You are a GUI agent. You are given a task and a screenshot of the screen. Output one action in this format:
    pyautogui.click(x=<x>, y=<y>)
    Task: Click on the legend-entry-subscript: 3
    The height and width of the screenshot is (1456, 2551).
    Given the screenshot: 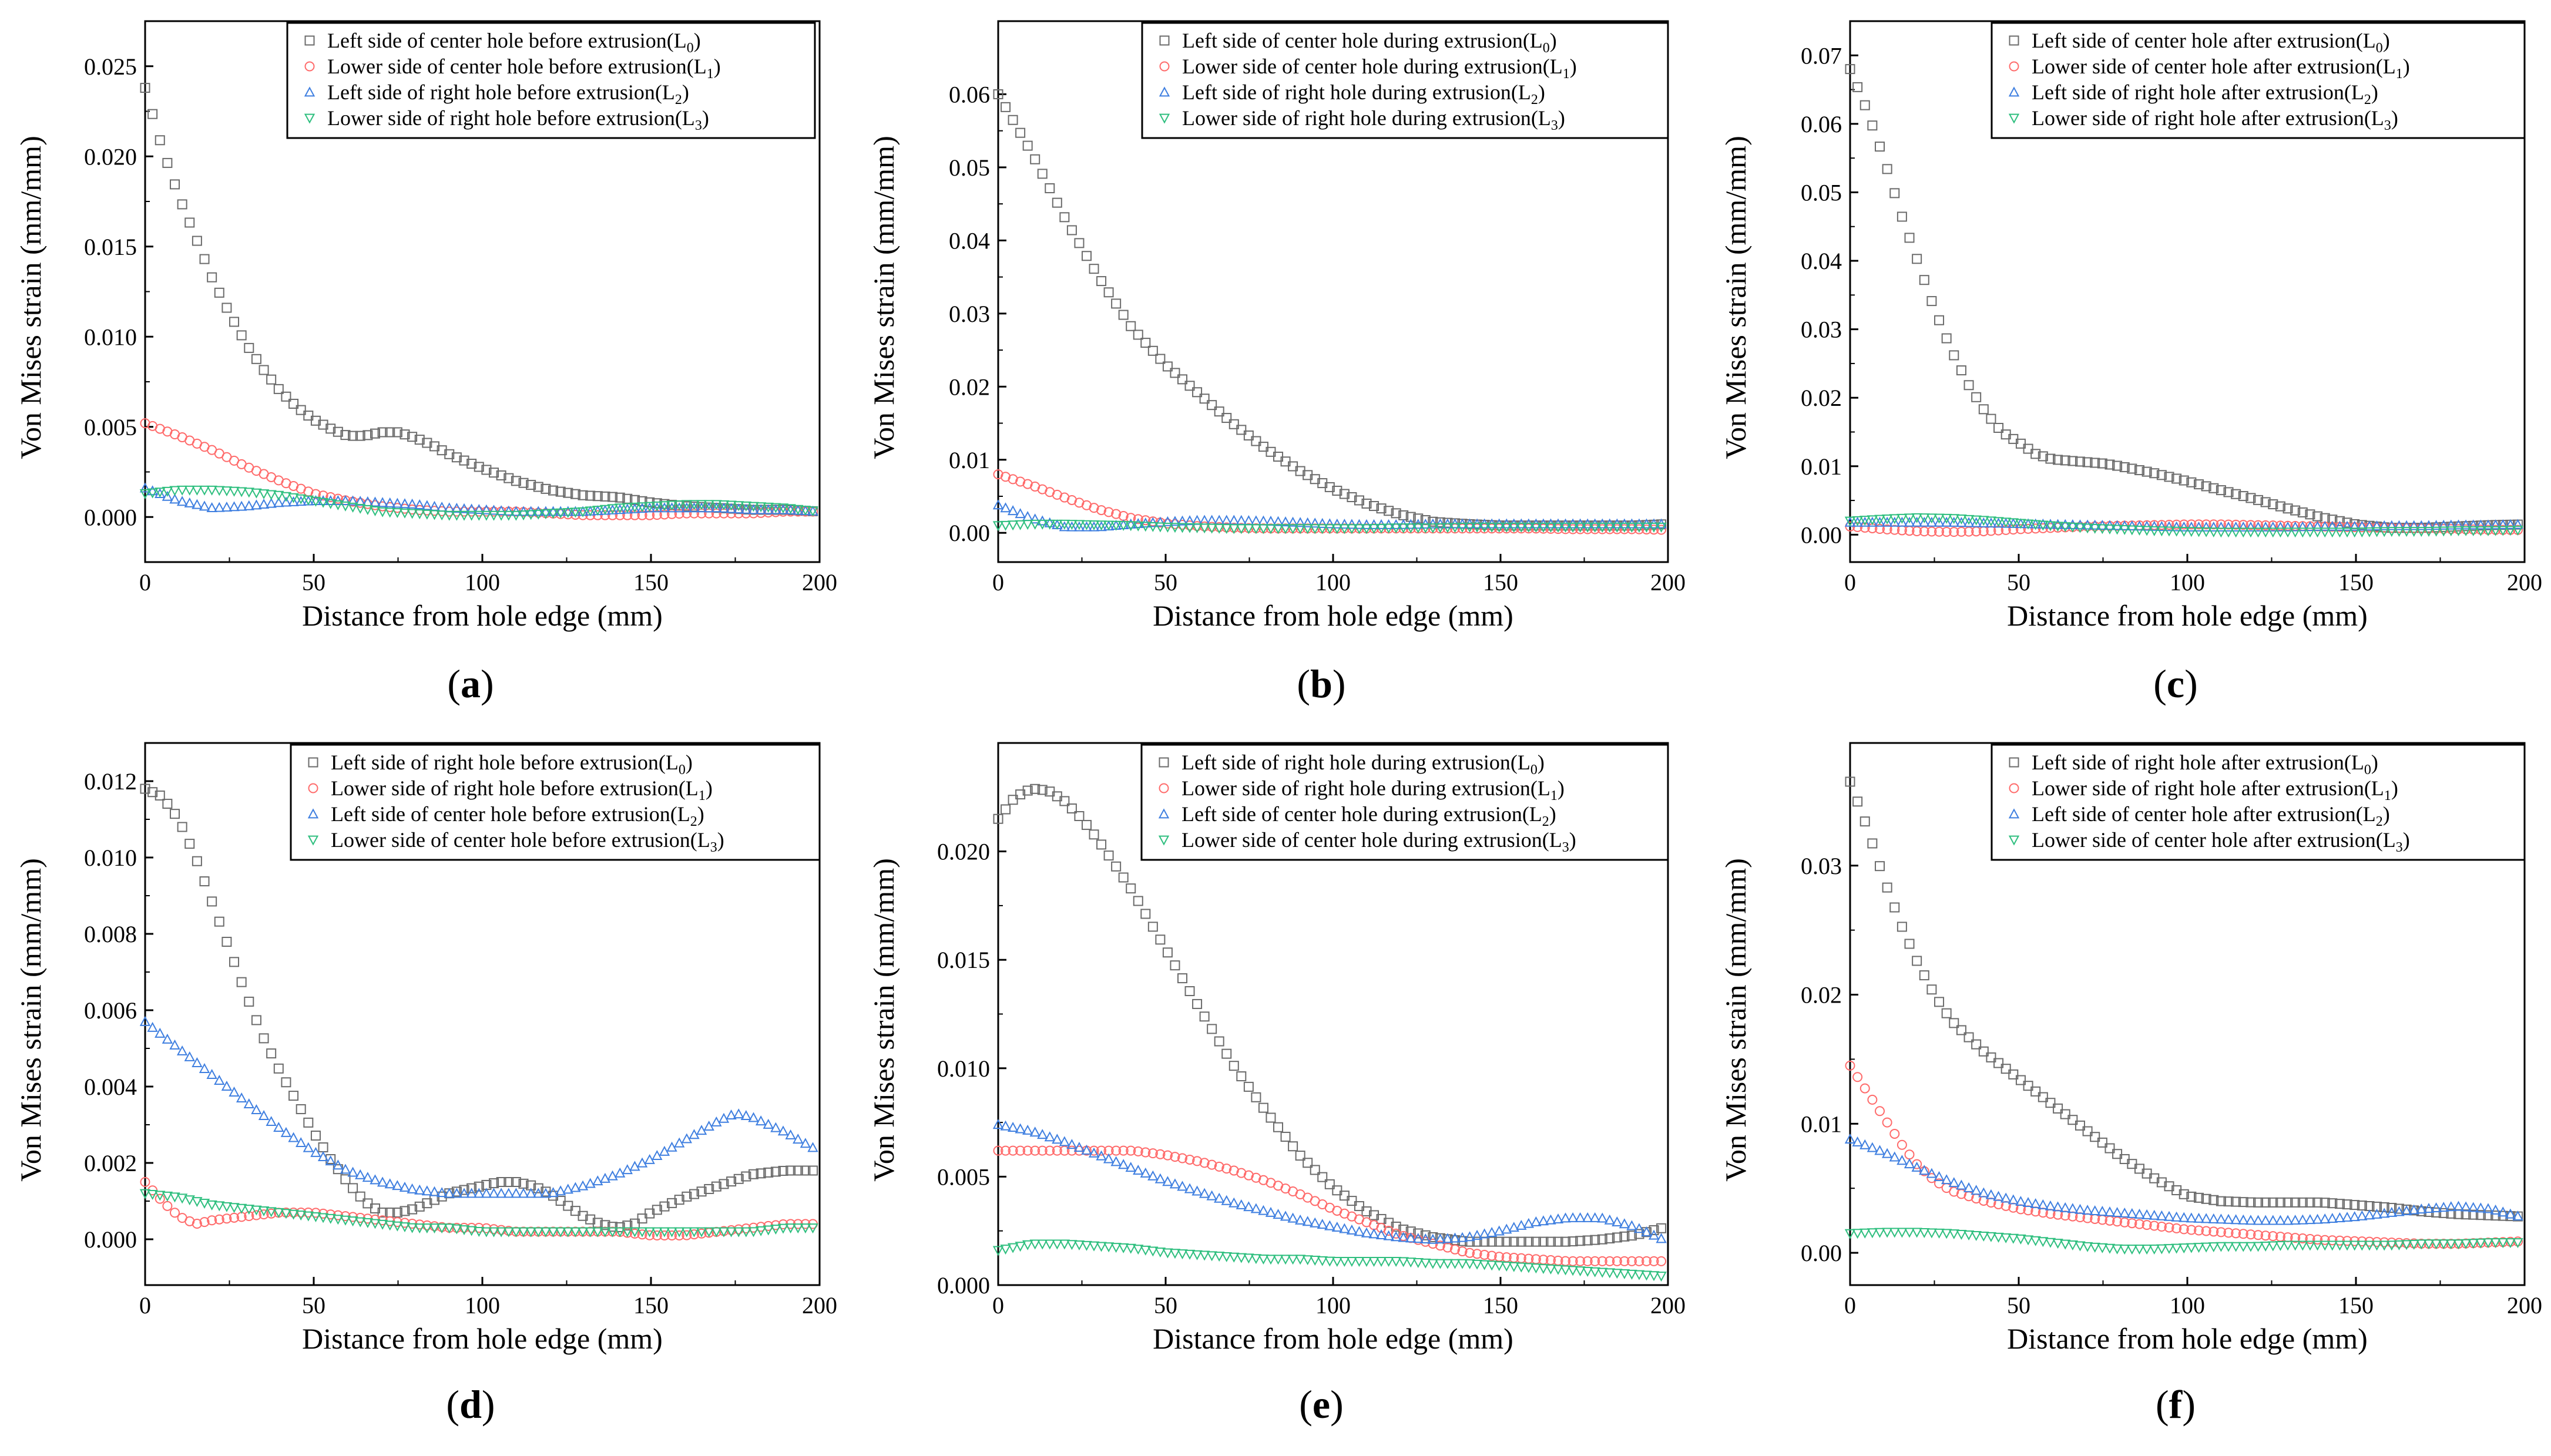 What is the action you would take?
    pyautogui.click(x=2399, y=847)
    